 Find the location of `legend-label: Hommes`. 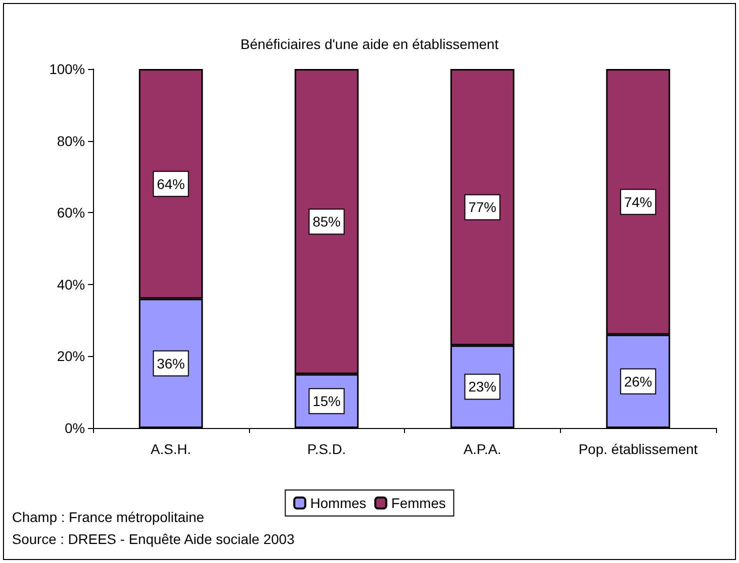

legend-label: Hommes is located at coordinates (338, 503).